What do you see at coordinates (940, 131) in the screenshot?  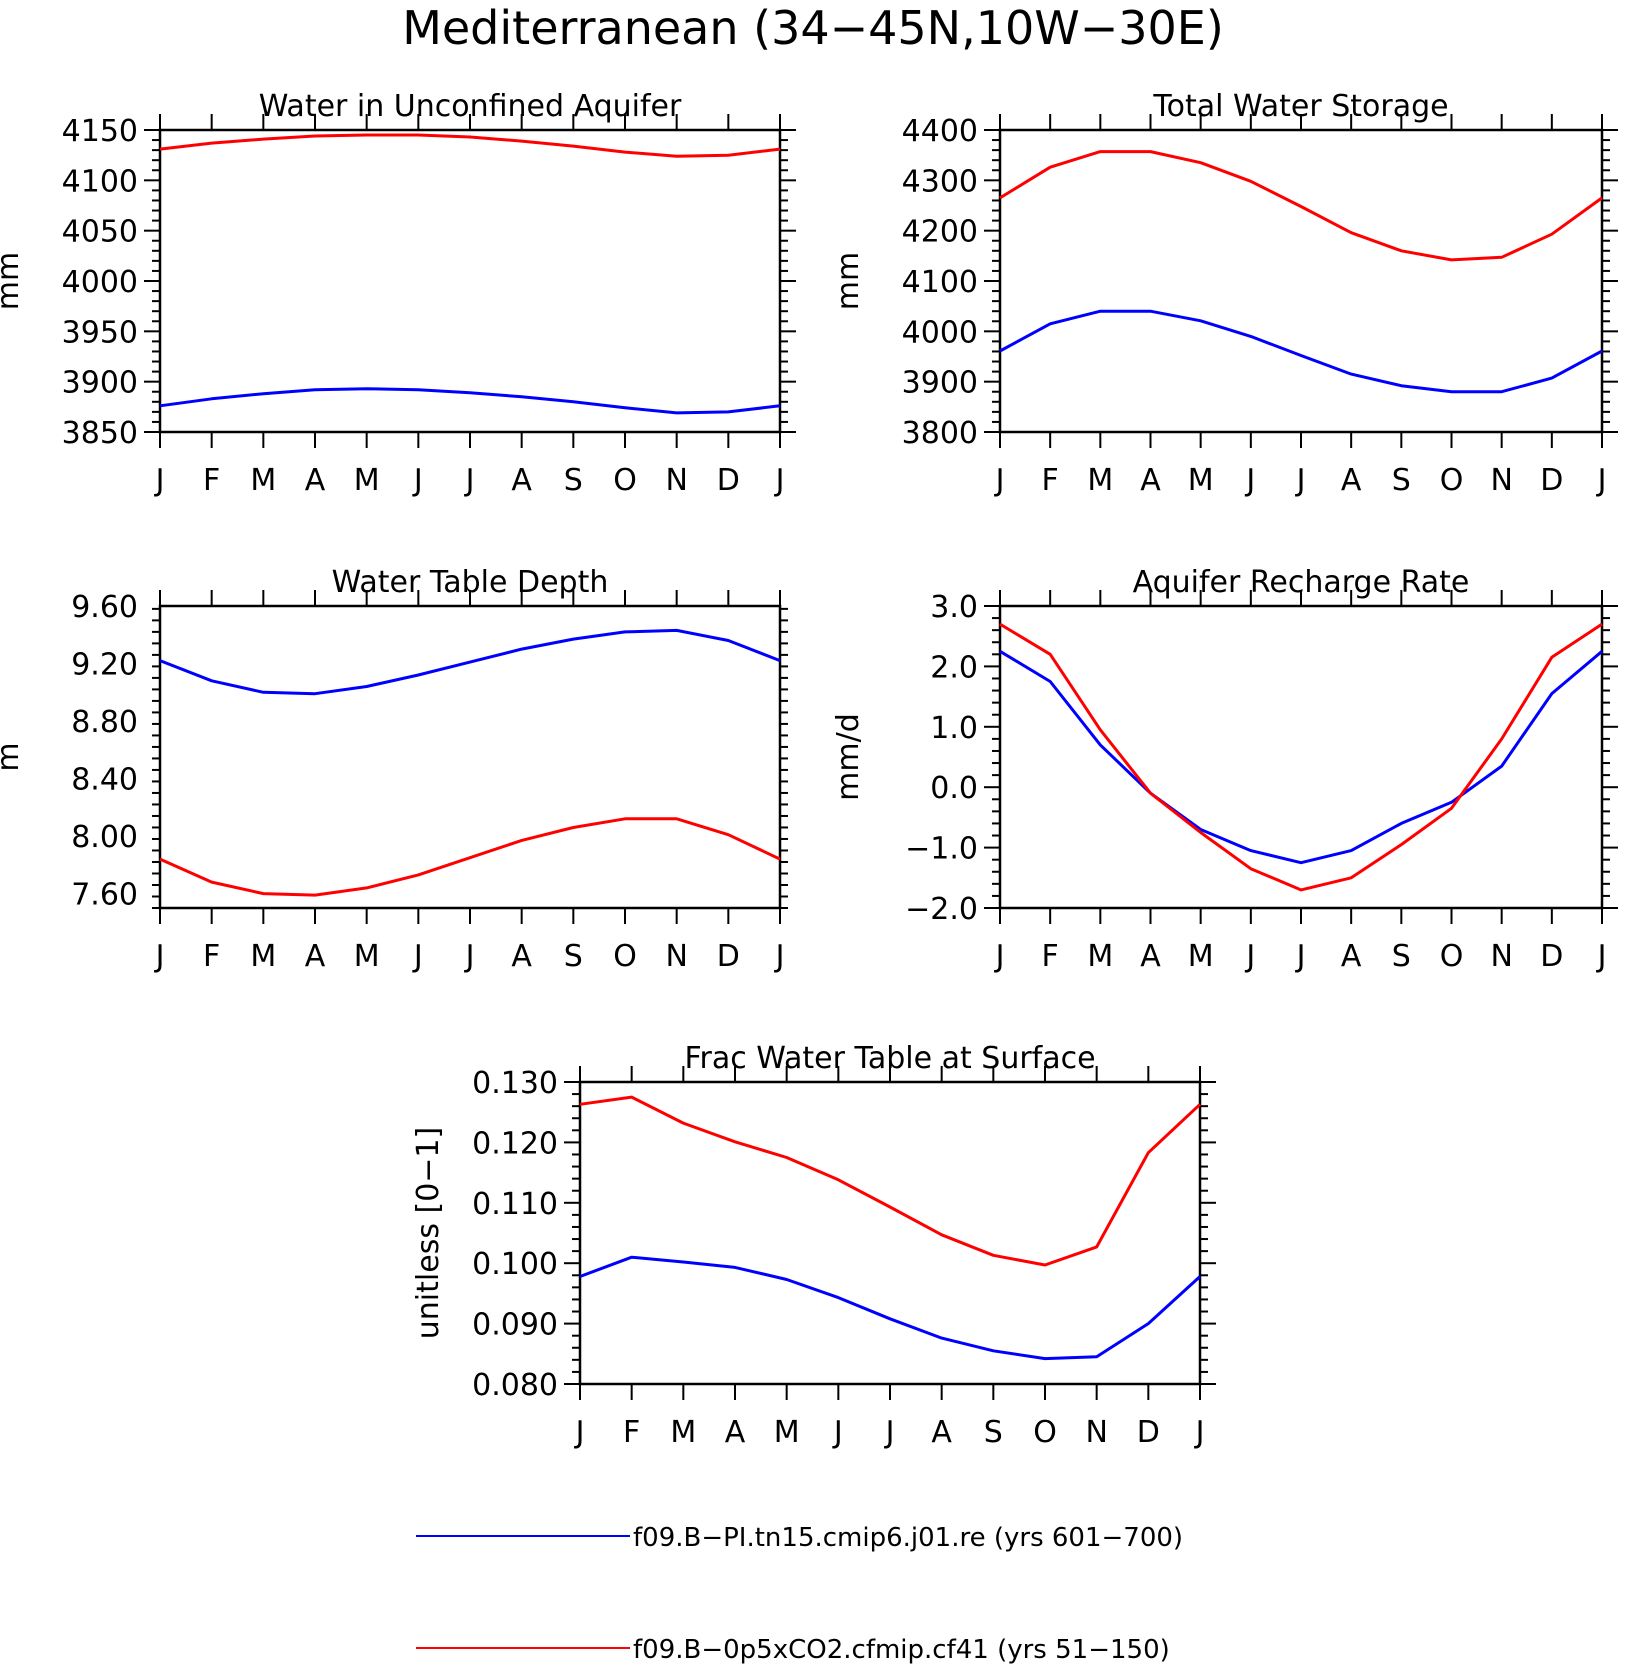 I see `y-tick-label: 4400` at bounding box center [940, 131].